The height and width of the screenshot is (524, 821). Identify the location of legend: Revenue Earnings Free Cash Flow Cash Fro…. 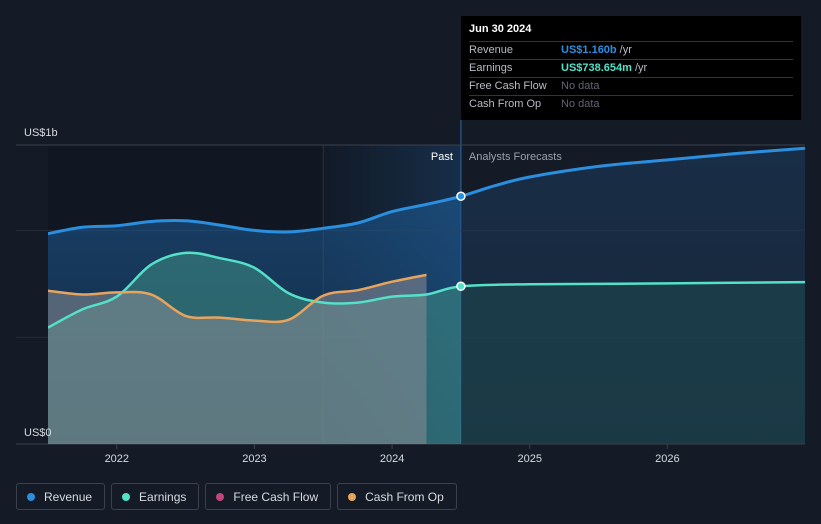
(236, 496).